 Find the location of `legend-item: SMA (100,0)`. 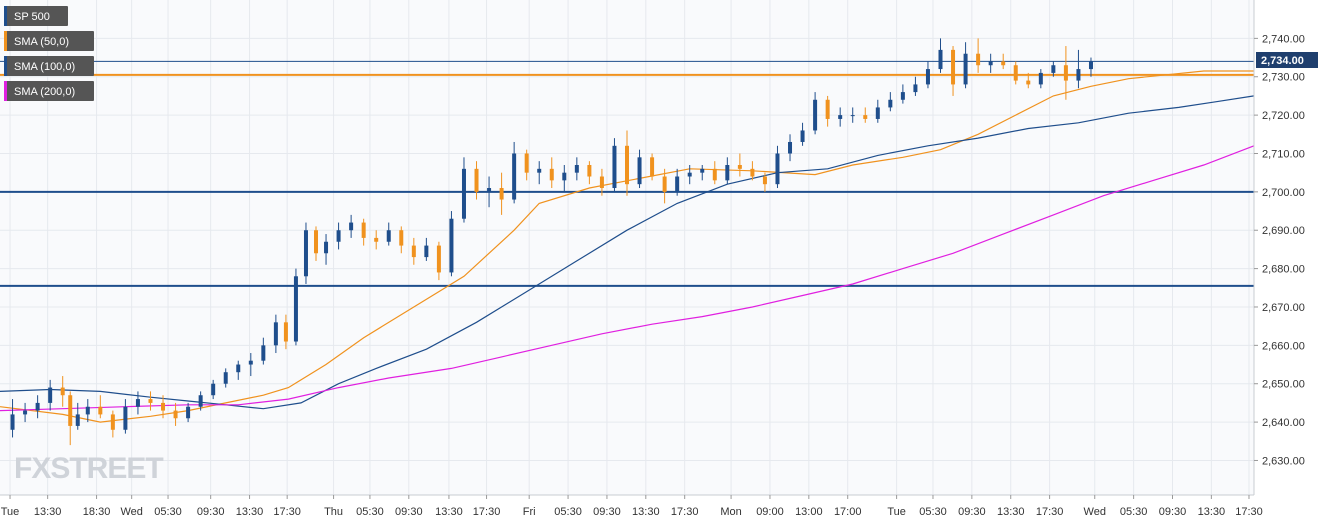

legend-item: SMA (100,0) is located at coordinates (49, 66).